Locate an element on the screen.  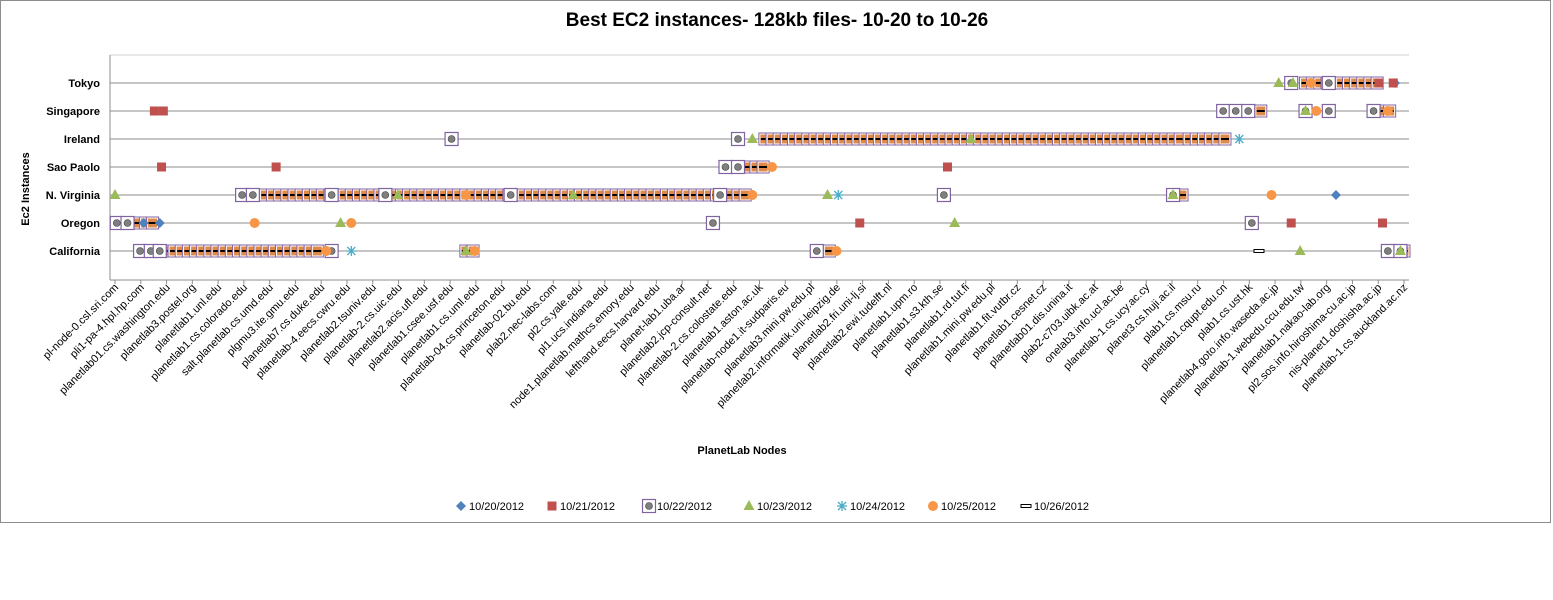
legend-label: 10/26/2012 is located at coordinates (1061, 507).